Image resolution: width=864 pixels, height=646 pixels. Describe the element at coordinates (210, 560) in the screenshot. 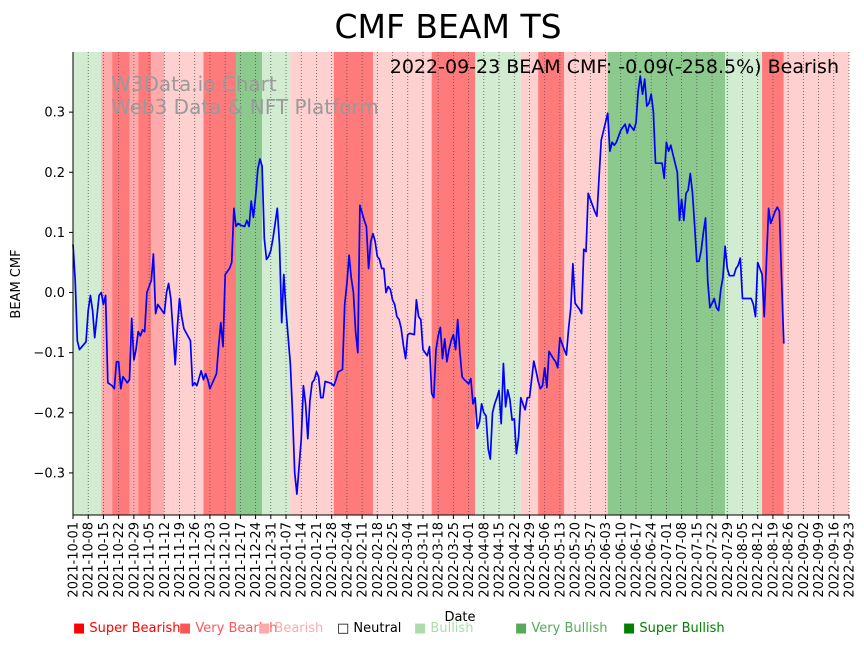

I see `x-tick-label: 2021-12-03` at that location.